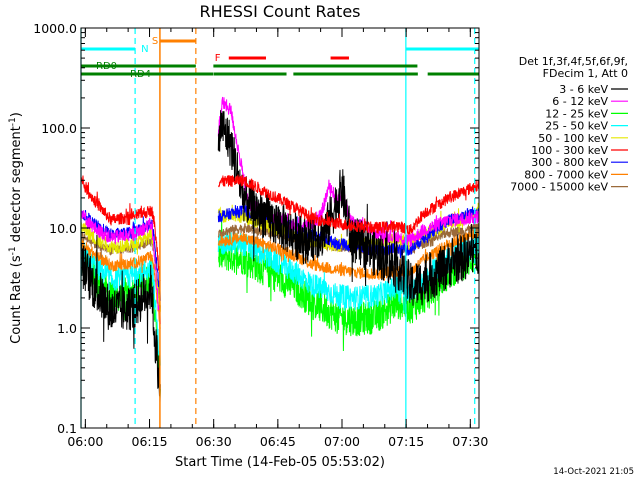 The image size is (640, 480). I want to click on x-tick-label: 06:00, so click(85, 441).